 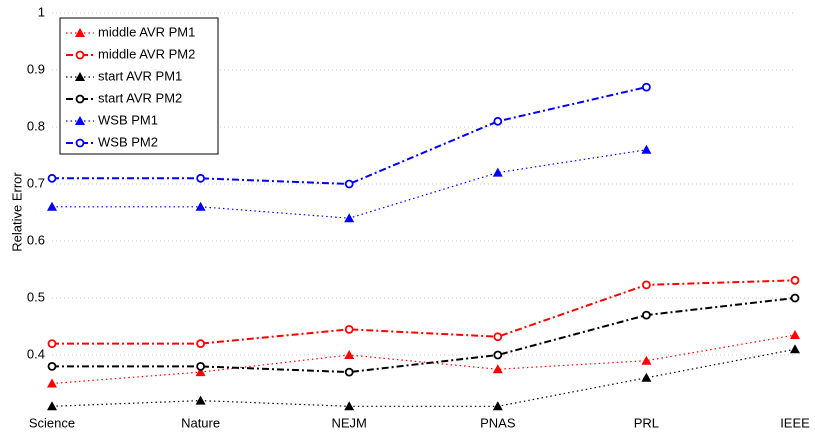 I want to click on y-tick-label: 1, so click(x=41, y=11).